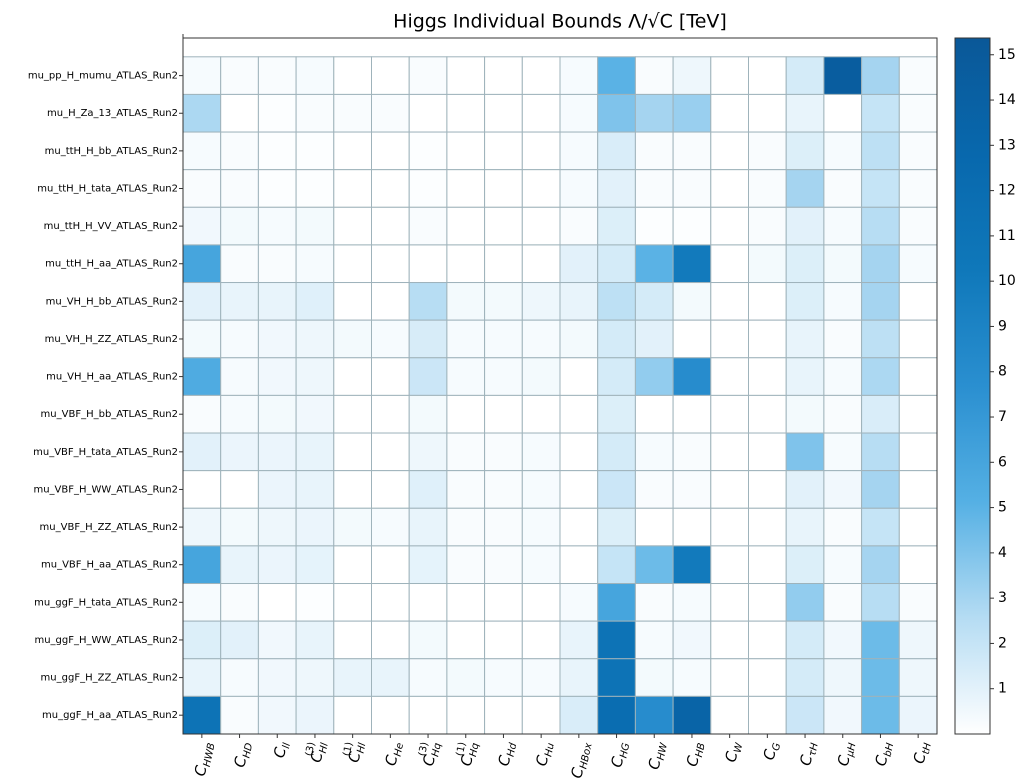 The height and width of the screenshot is (784, 1021). I want to click on x-tick-label: CHBox, so click(581, 760).